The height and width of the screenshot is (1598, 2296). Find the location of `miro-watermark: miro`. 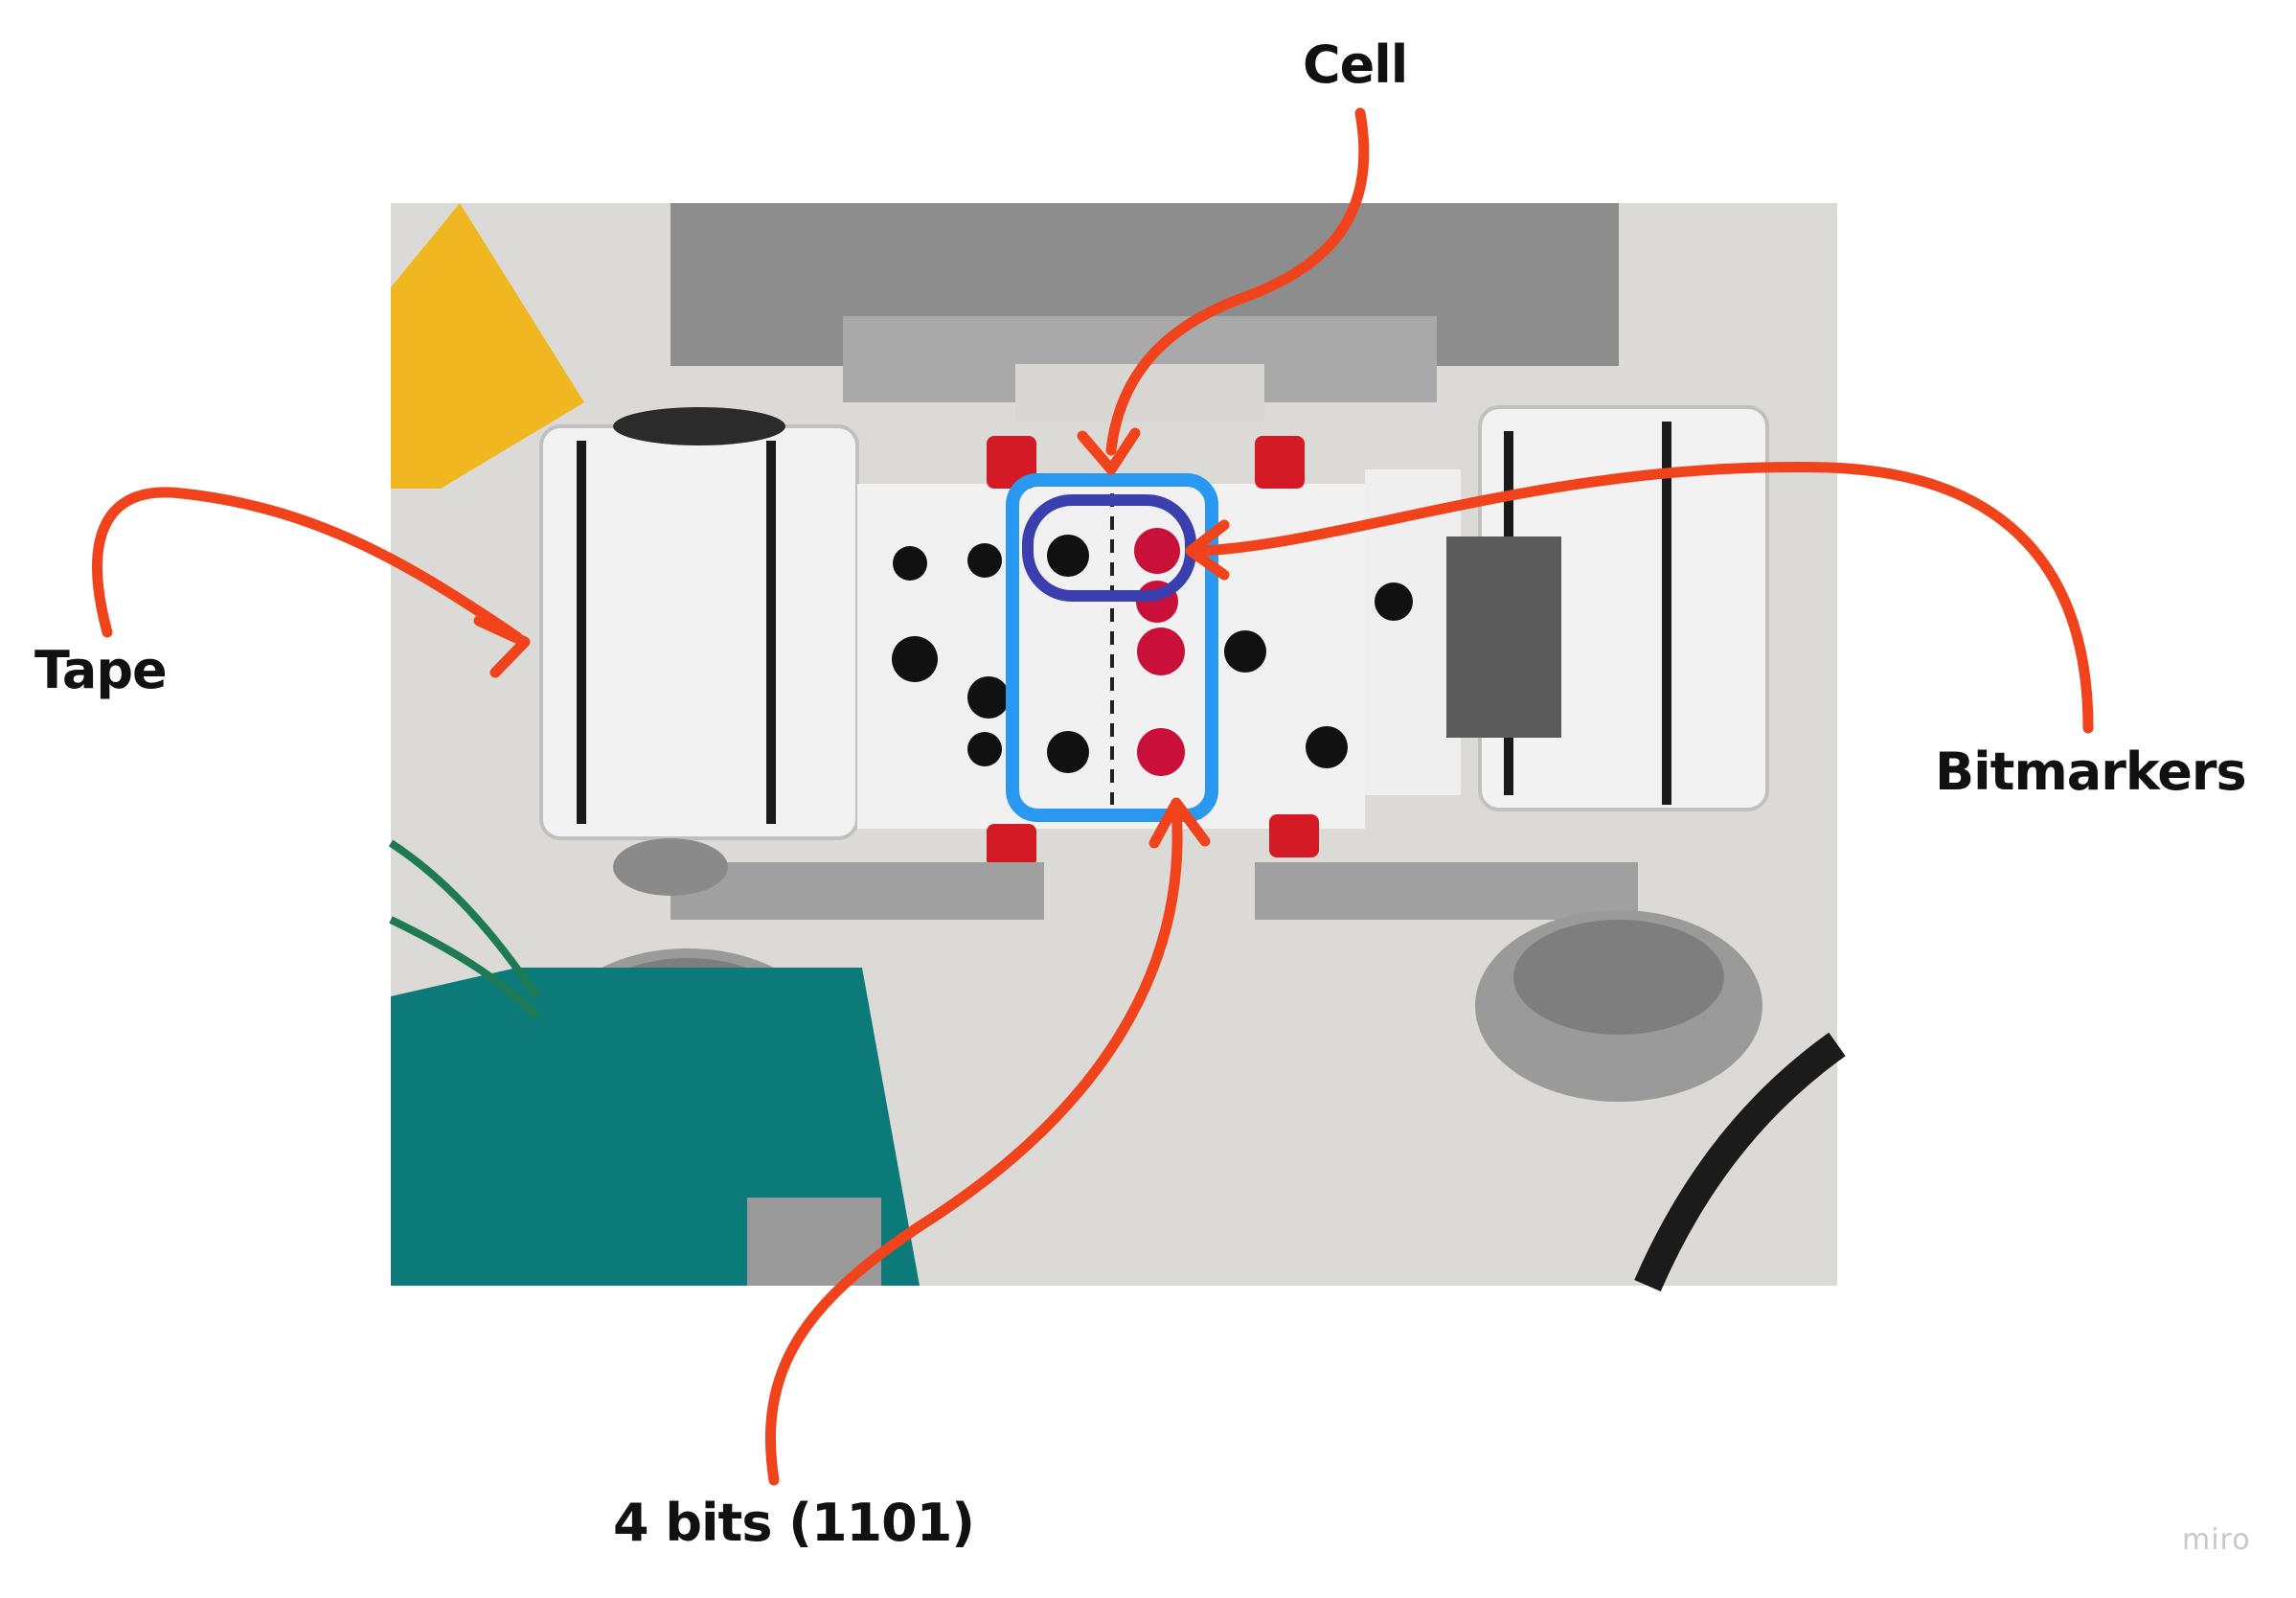

miro-watermark: miro is located at coordinates (2216, 1540).